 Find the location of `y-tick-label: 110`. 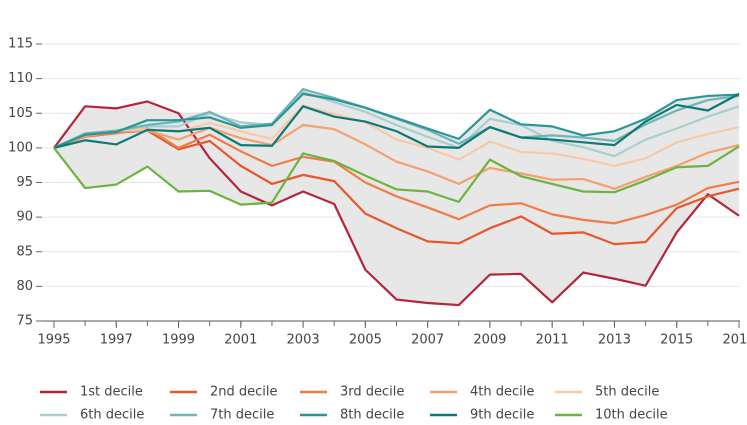

y-tick-label: 110 is located at coordinates (20, 78).